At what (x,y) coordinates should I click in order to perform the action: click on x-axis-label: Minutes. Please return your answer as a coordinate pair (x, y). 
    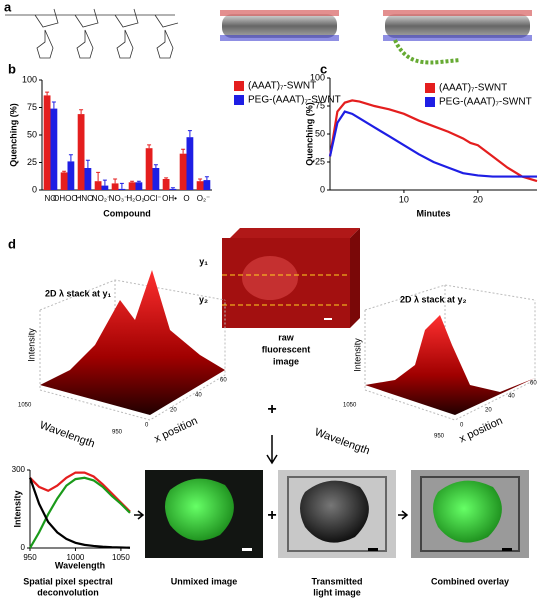
    Looking at the image, I should click on (433, 213).